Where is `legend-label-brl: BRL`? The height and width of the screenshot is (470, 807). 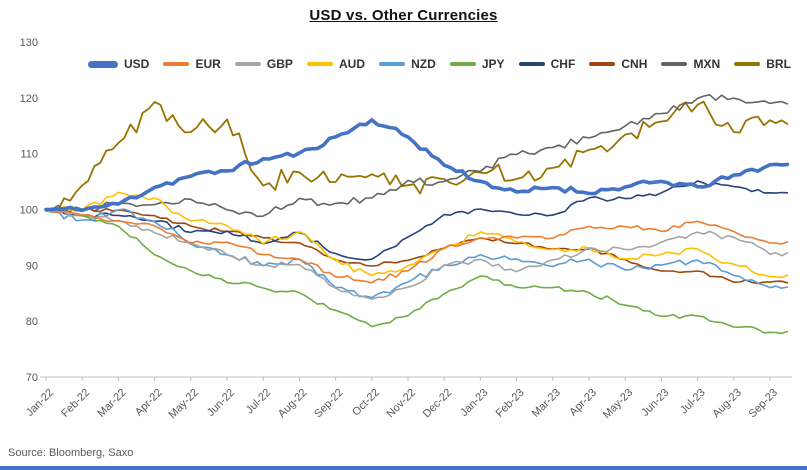 legend-label-brl: BRL is located at coordinates (778, 64).